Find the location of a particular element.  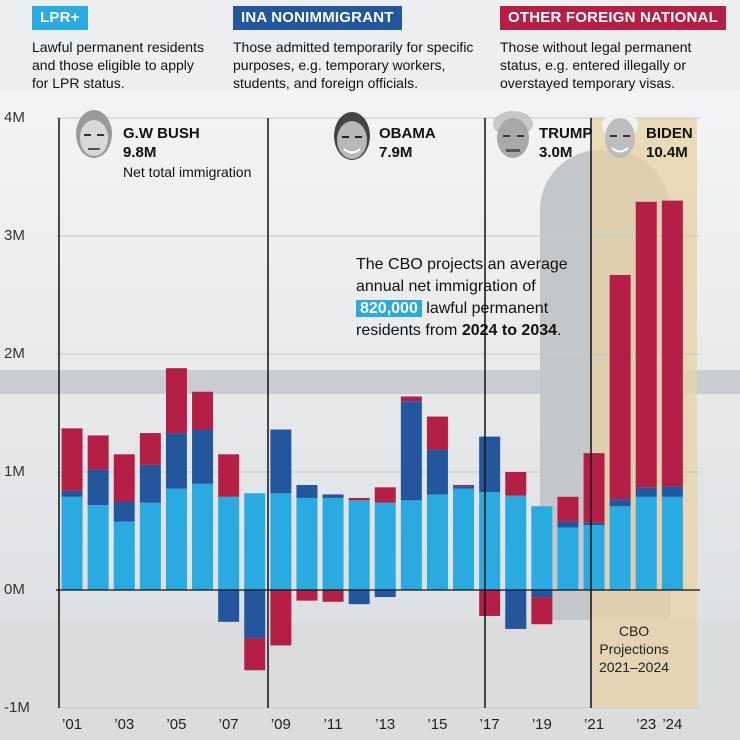

x-tick-label: ’21 is located at coordinates (594, 724).